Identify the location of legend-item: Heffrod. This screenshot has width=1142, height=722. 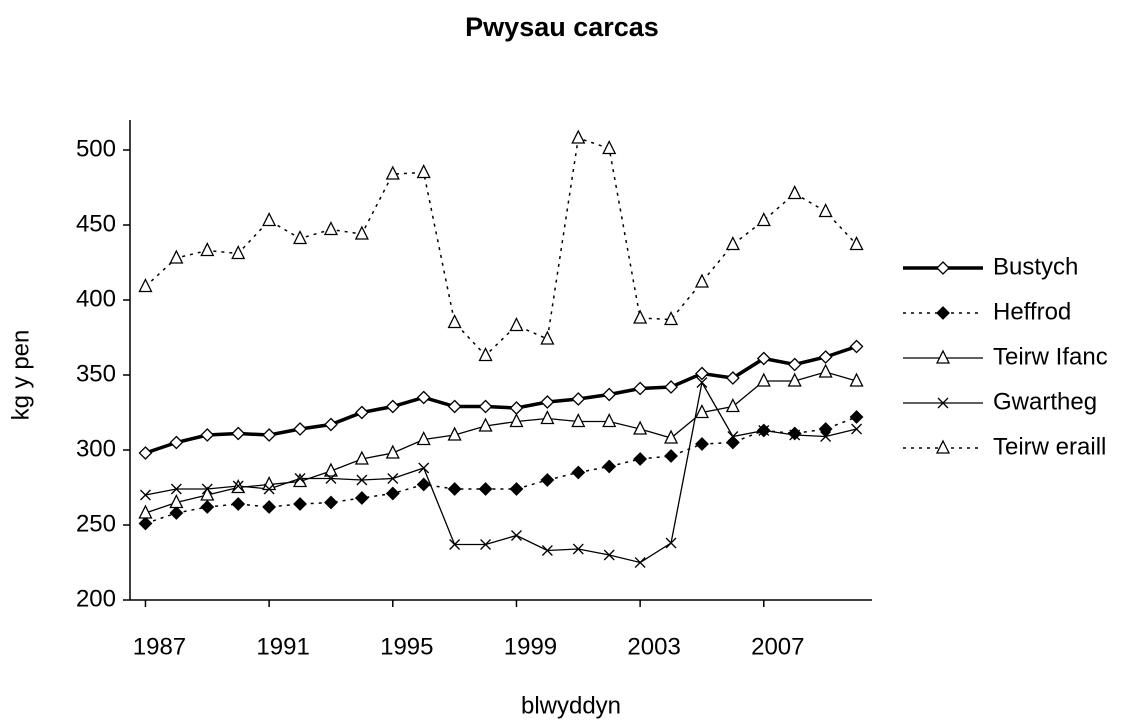
(987, 311).